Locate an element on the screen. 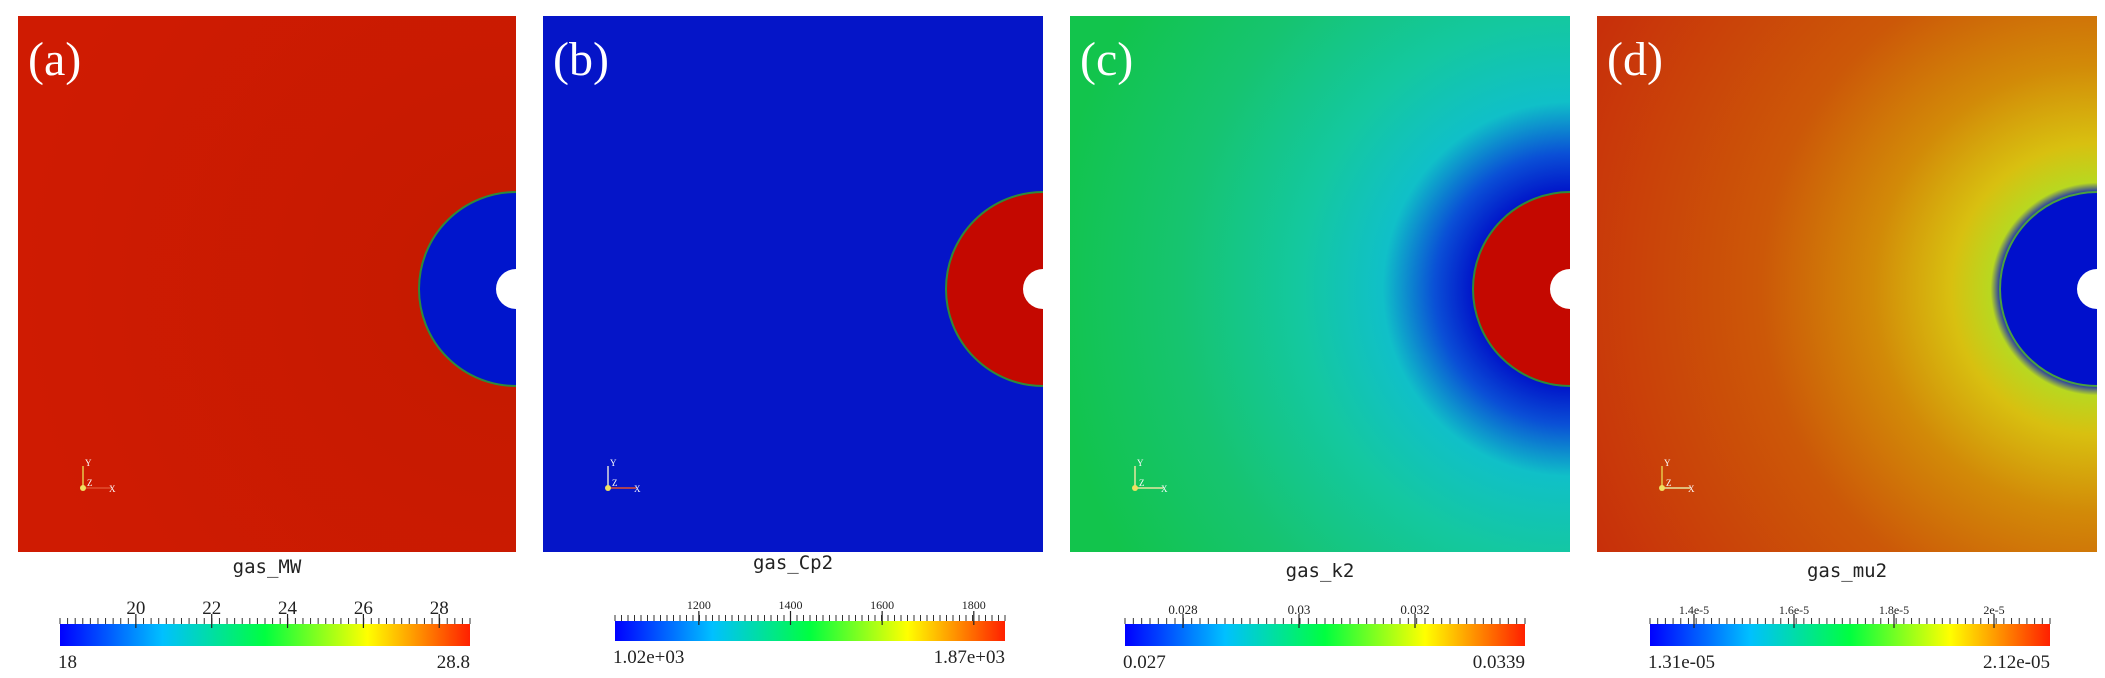 This screenshot has height=678, width=2105. colorbar-a: 20 22 24 26 28 18 28.8 is located at coordinates (264, 635).